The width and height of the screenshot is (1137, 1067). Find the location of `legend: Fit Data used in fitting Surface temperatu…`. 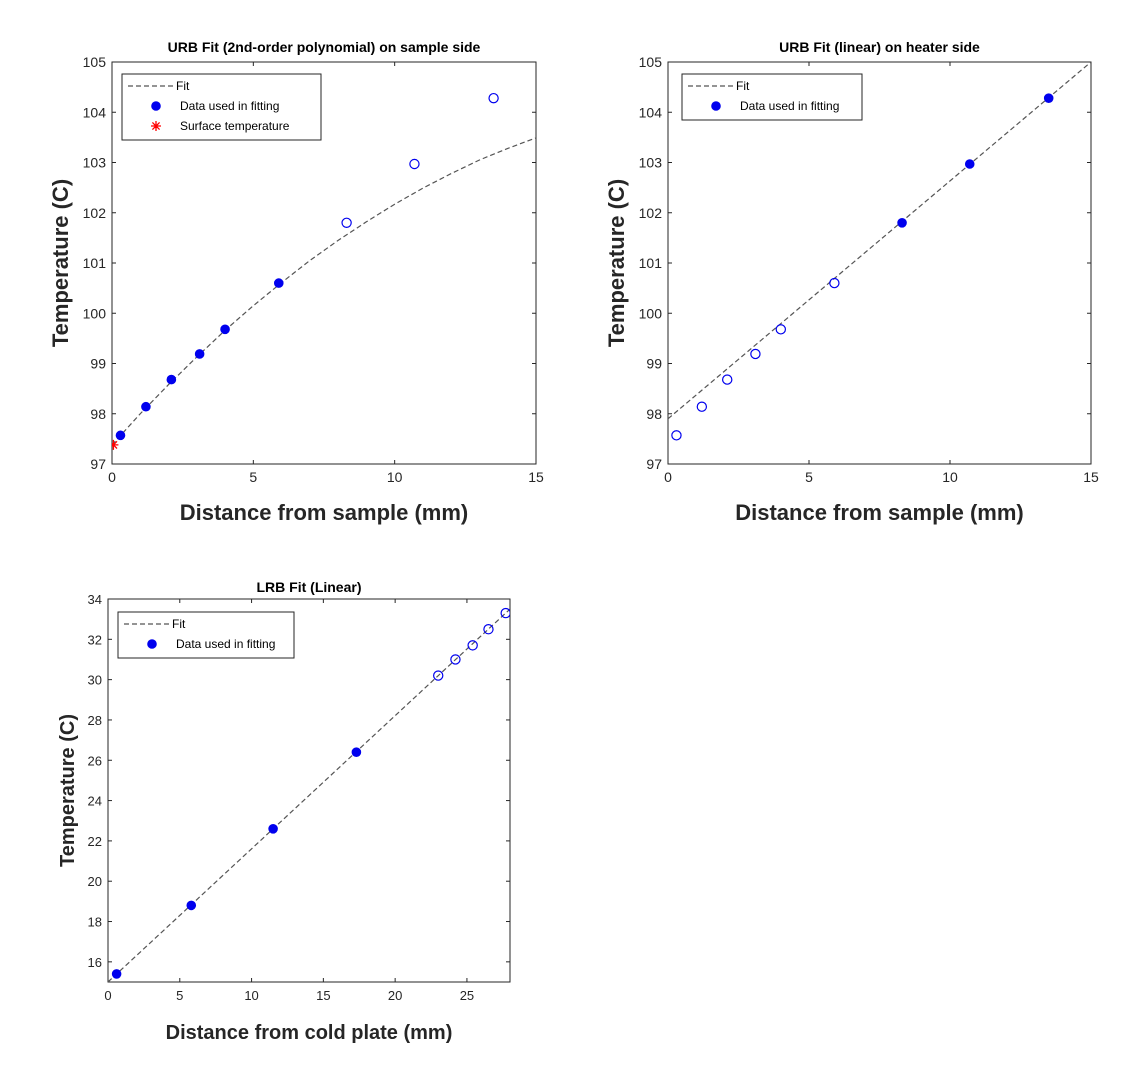

legend: Fit Data used in fitting Surface temperatu… is located at coordinates (221, 107).